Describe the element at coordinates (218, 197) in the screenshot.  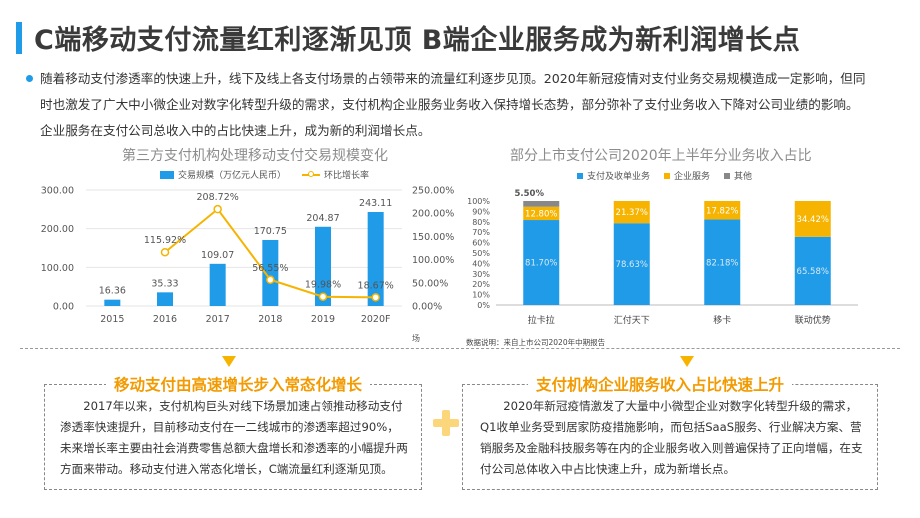
I see `growth-rate-data-label: 208.72%` at that location.